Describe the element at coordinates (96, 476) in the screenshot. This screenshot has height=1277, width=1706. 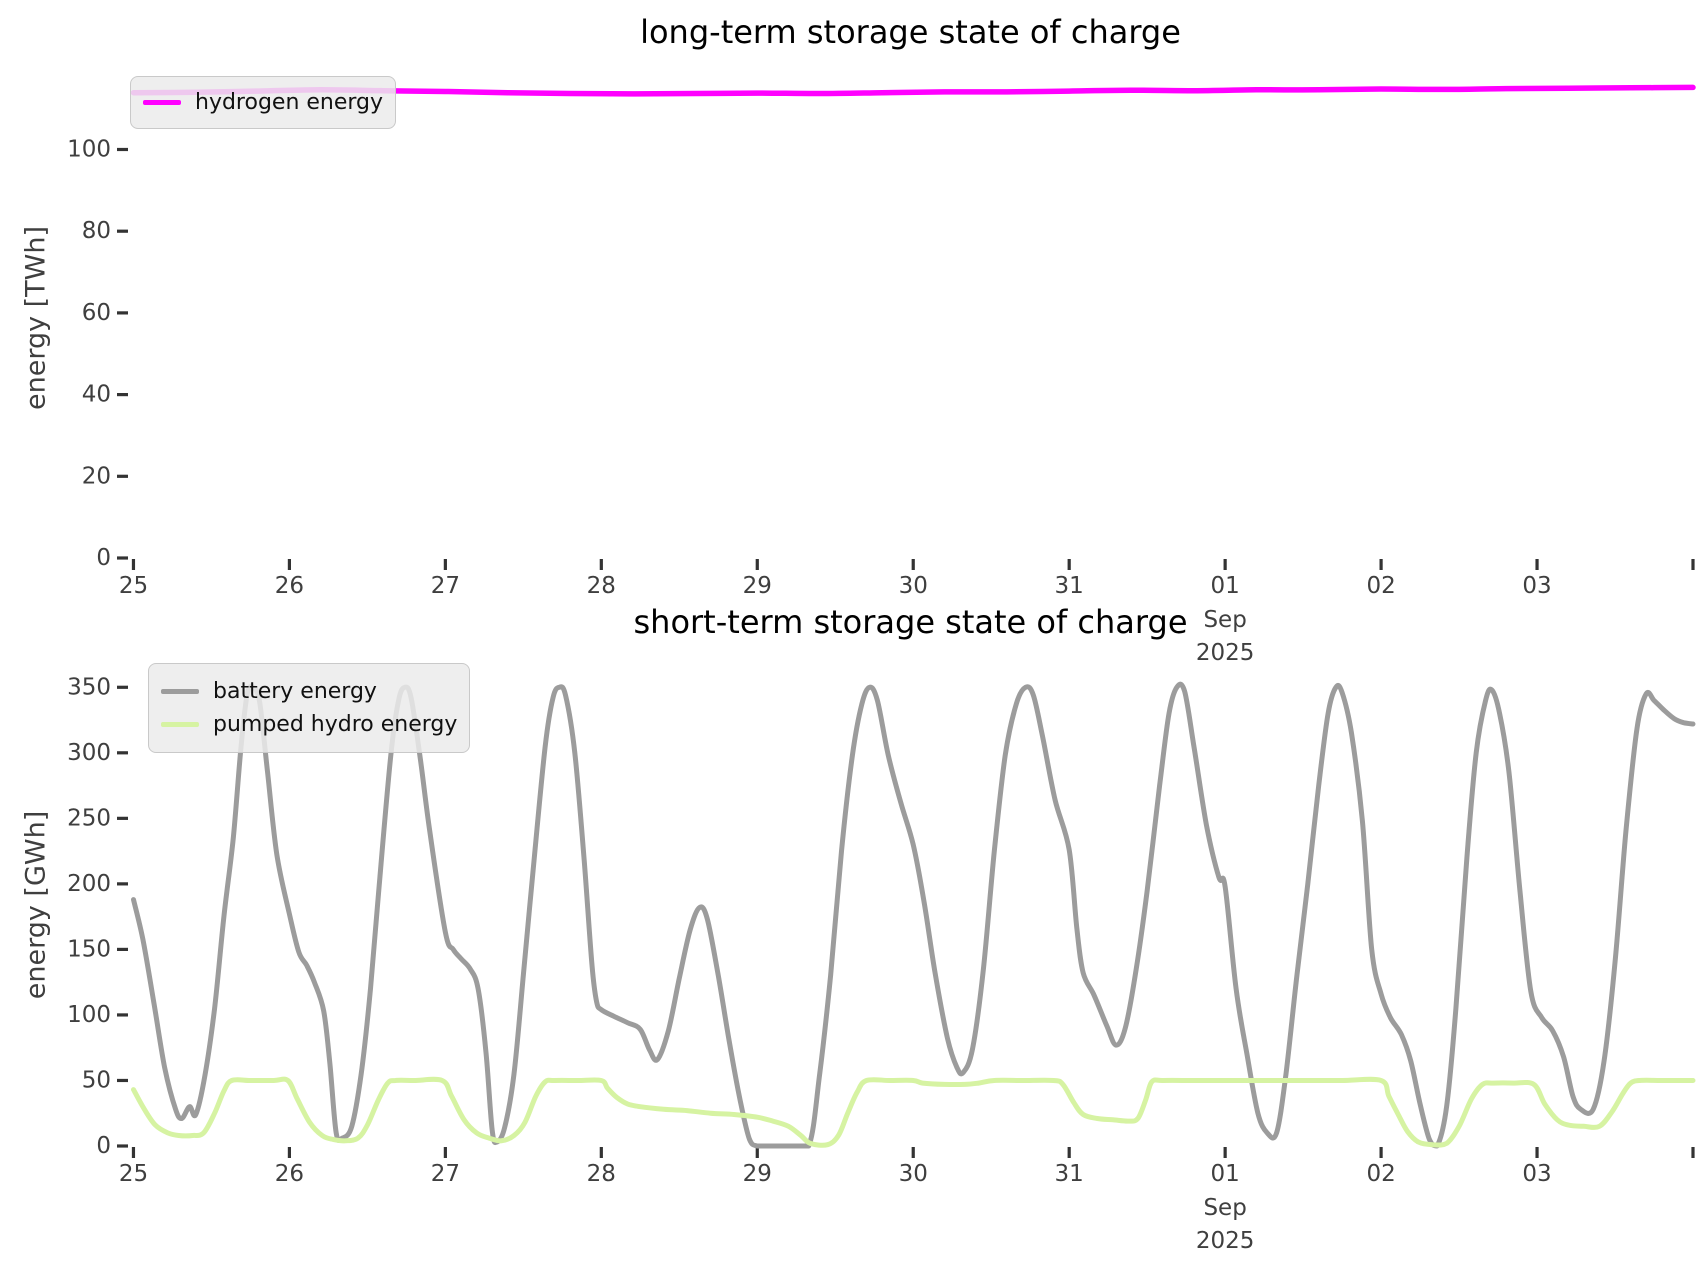
I see `y-tick-label: 20` at that location.